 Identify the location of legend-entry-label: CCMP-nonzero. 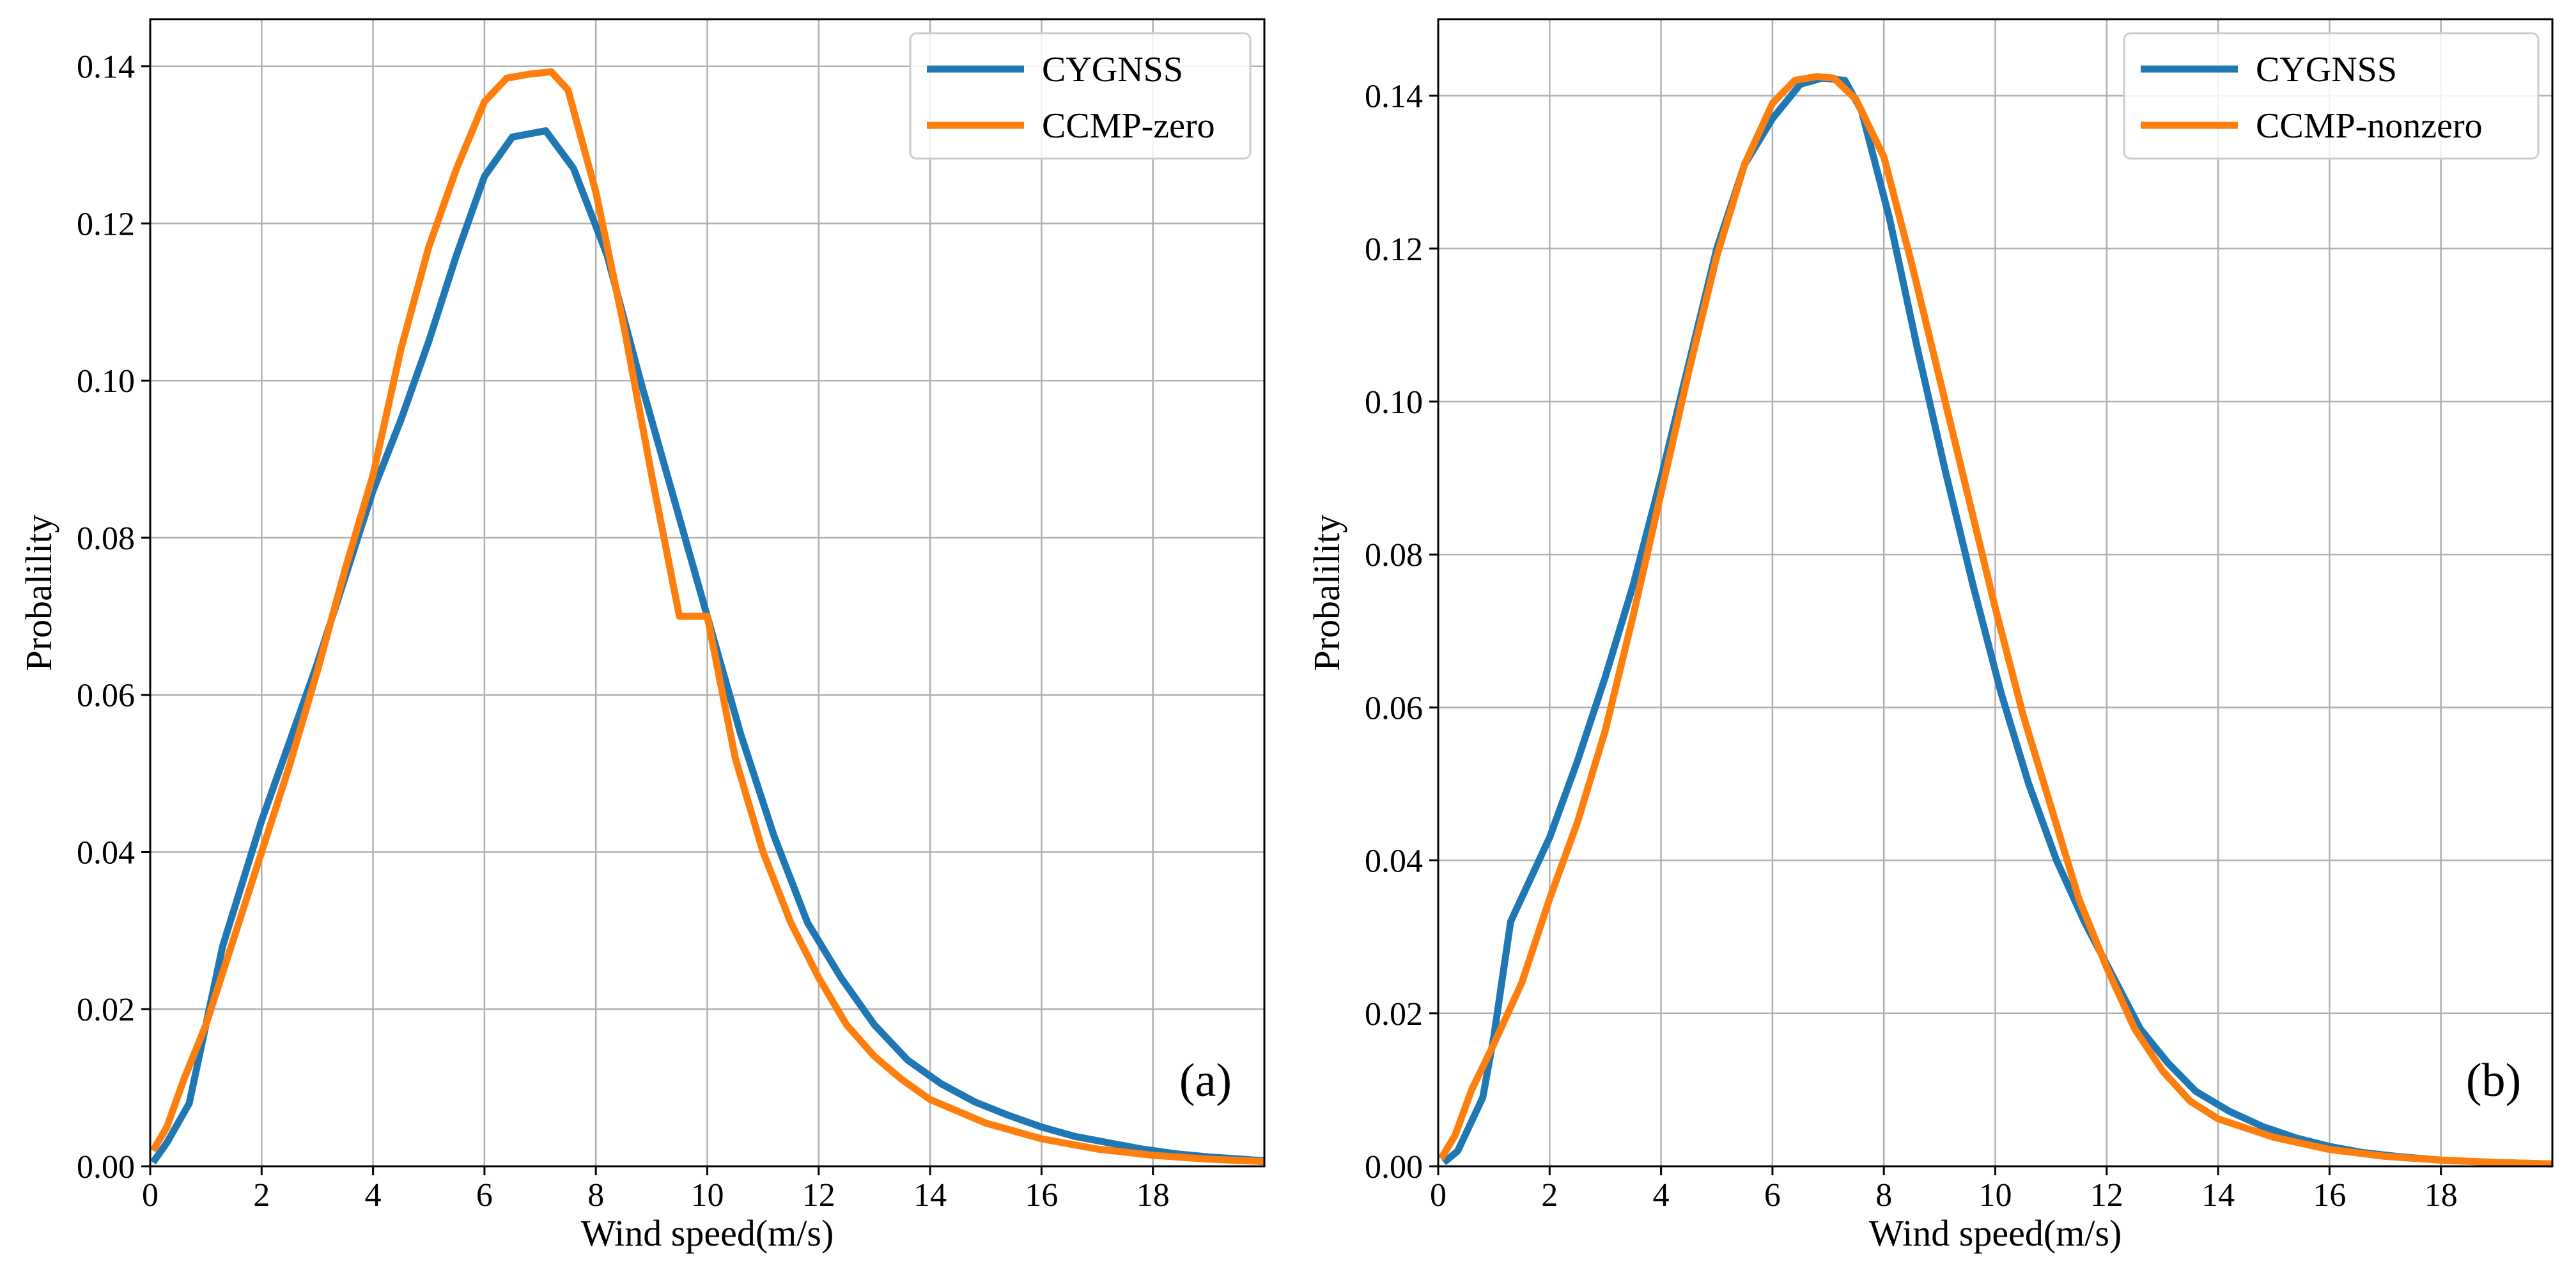
(2369, 126).